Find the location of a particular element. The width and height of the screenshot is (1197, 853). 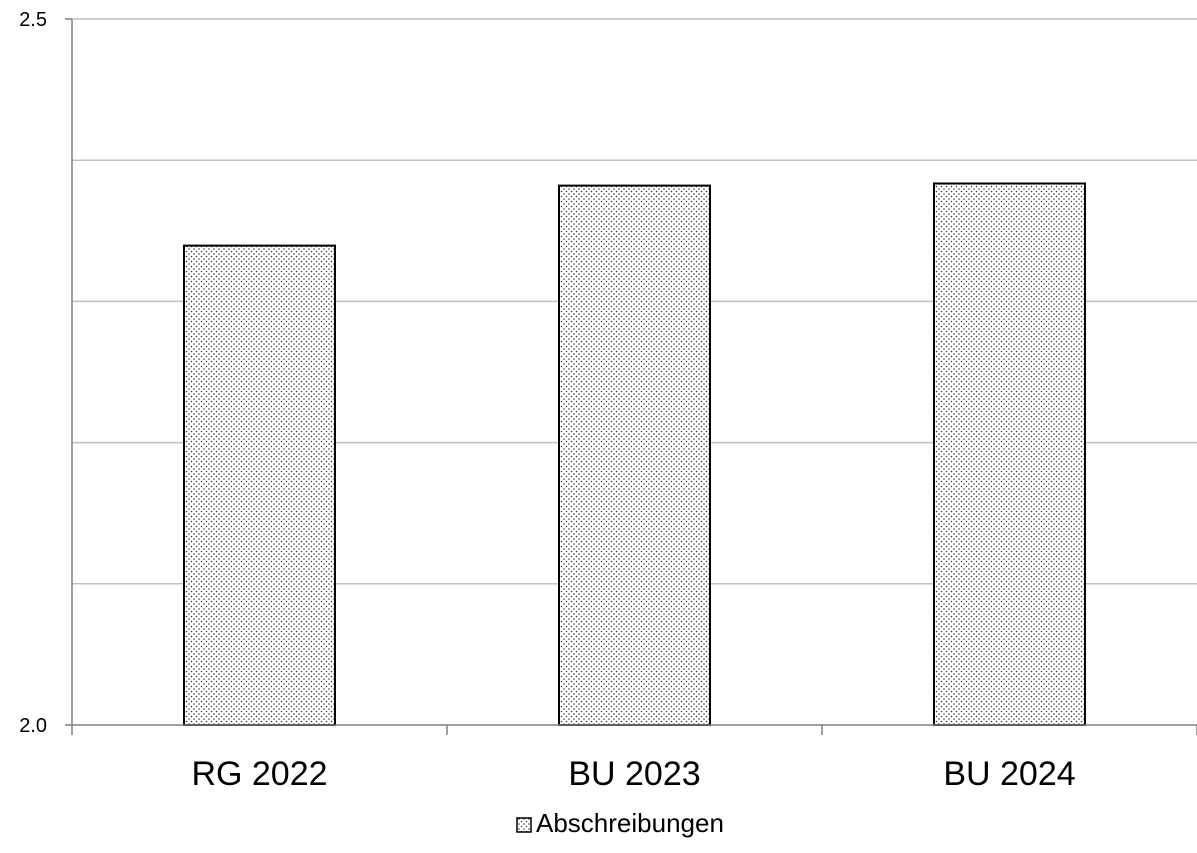

x-tick-label: BU 2024 is located at coordinates (1009, 774).